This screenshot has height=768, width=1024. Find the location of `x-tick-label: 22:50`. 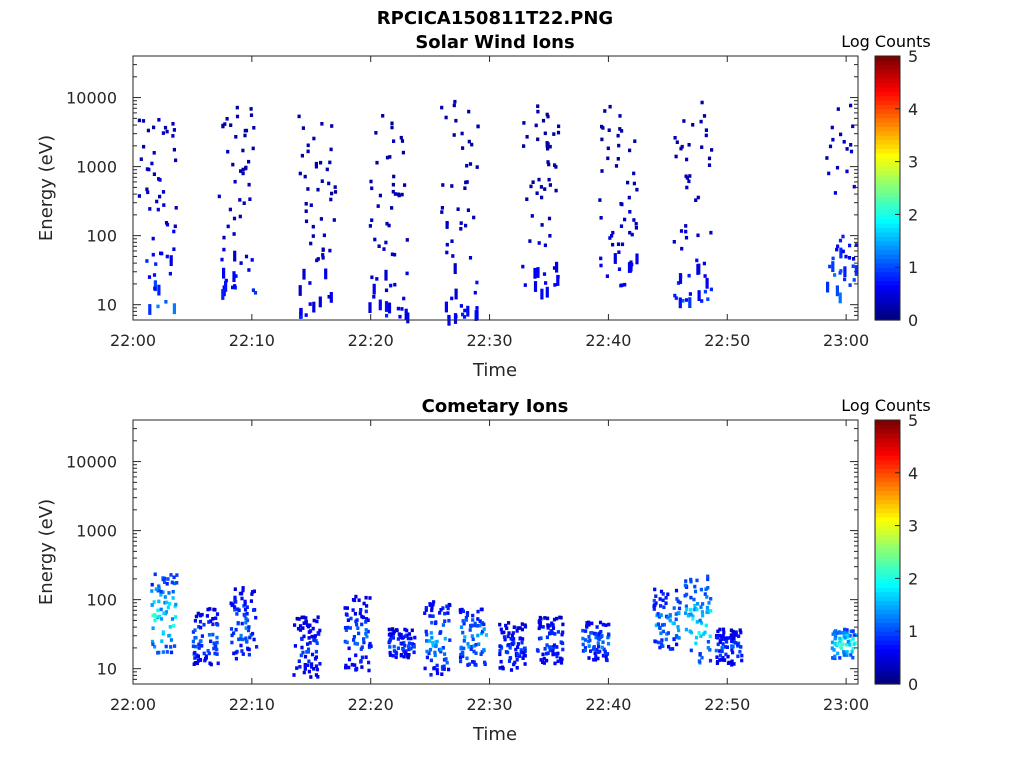

x-tick-label: 22:50 is located at coordinates (727, 704).